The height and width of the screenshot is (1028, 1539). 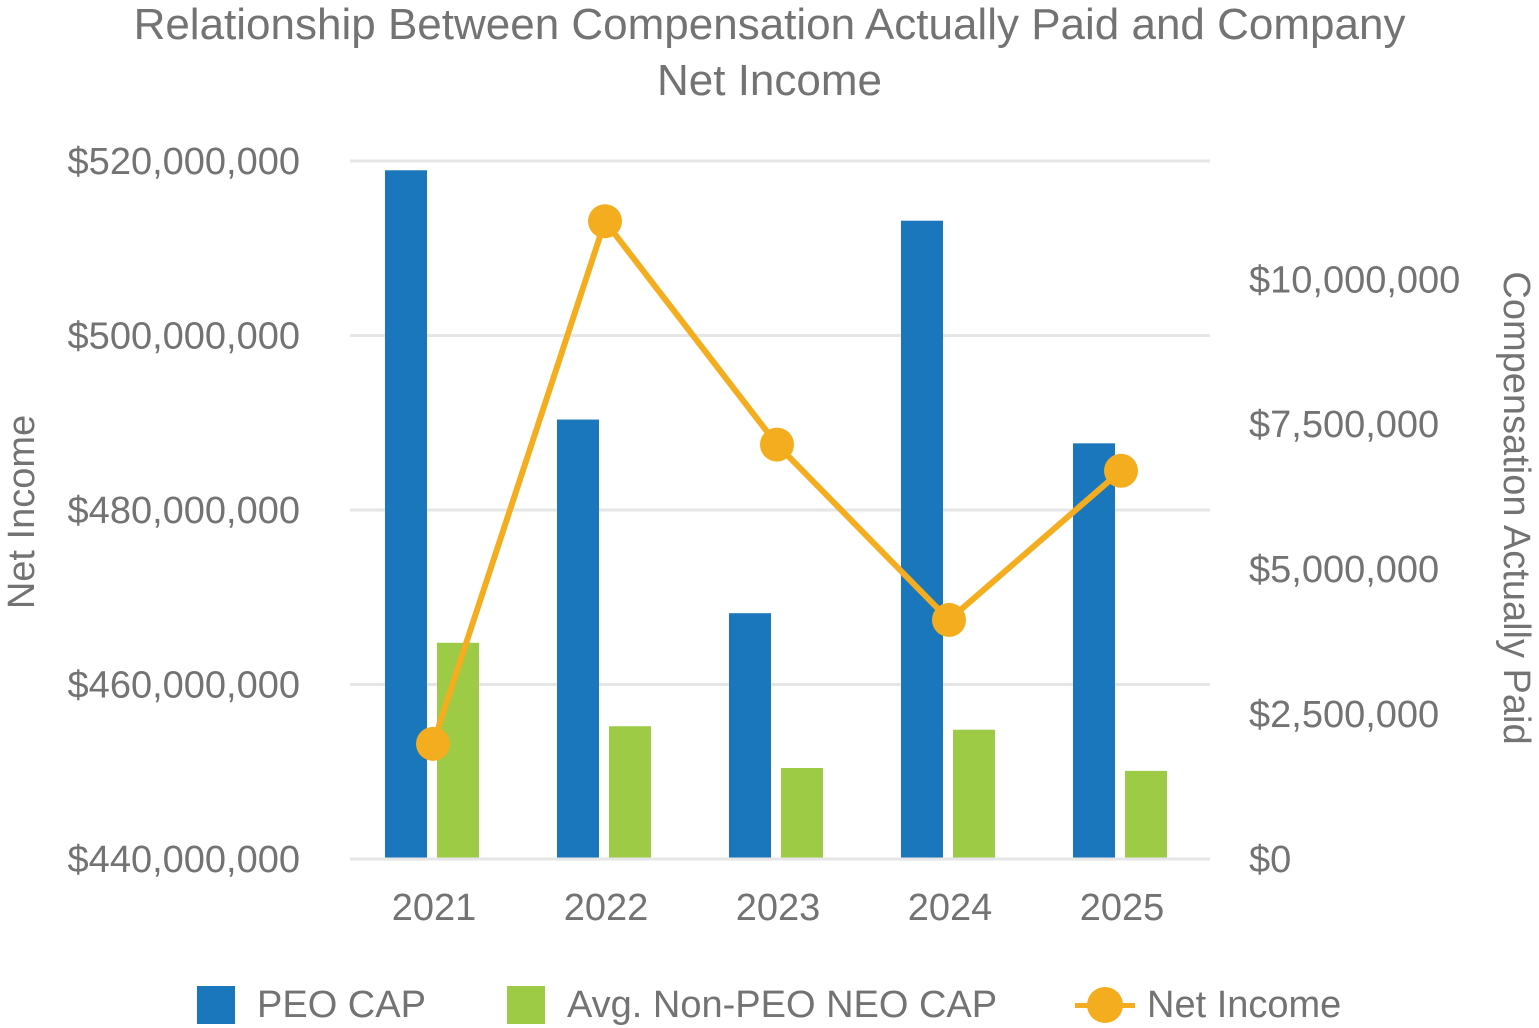 What do you see at coordinates (782, 1004) in the screenshot?
I see `legend-label-non-peo-cap: Avg. Non-PEO NEO CAP` at bounding box center [782, 1004].